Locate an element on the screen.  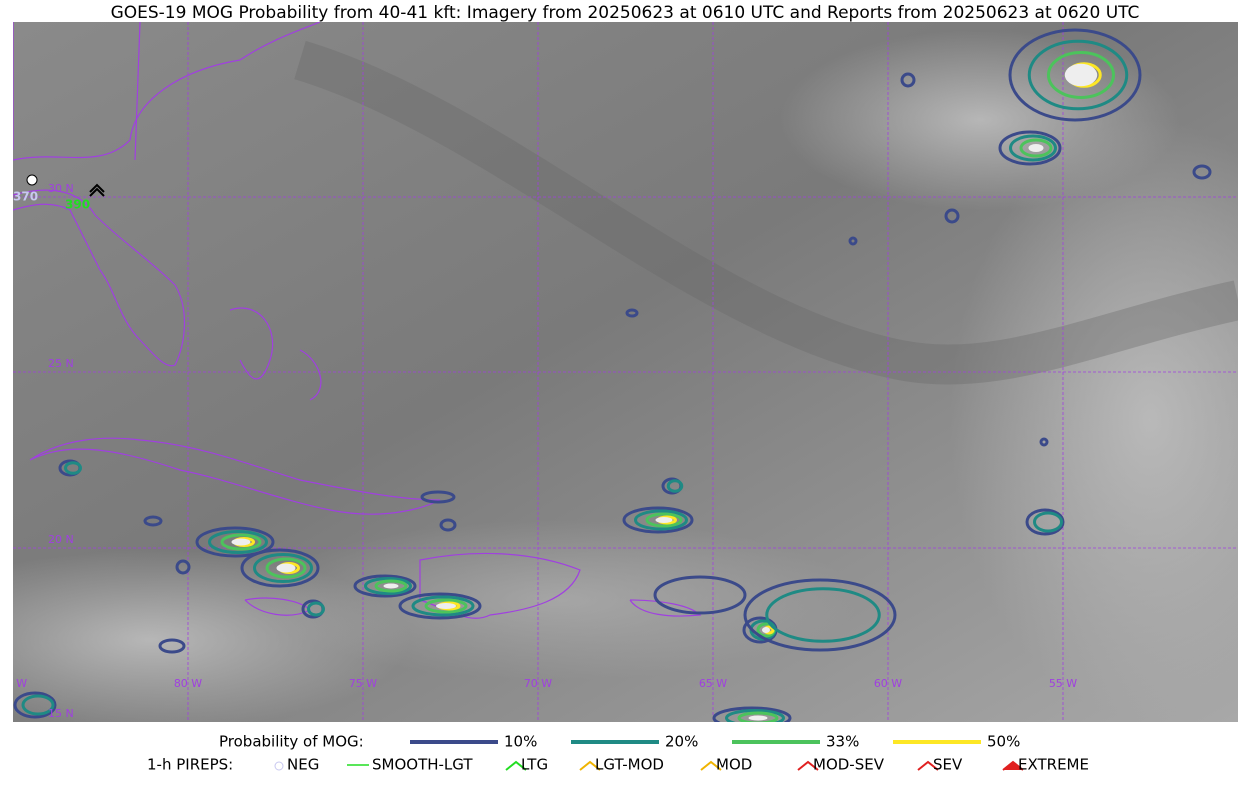
lat-label: 25 N is located at coordinates (61, 363).